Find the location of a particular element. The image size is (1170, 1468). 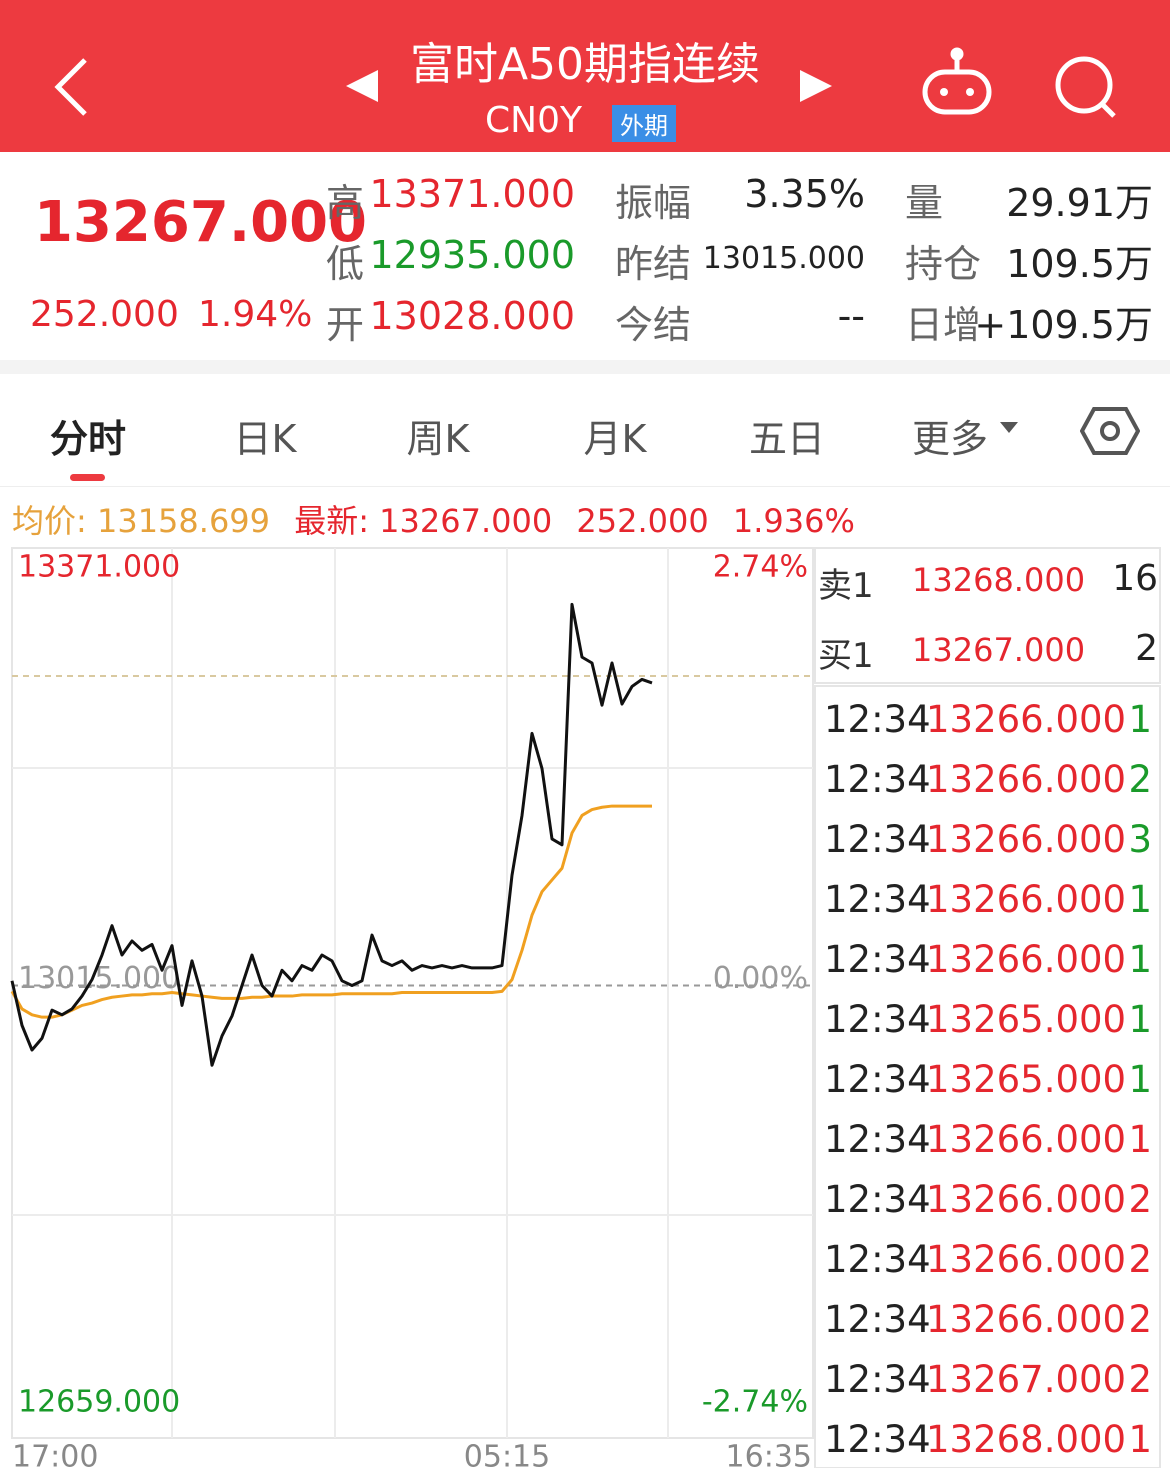

y2-tick-label: -2.74% is located at coordinates (755, 1402).